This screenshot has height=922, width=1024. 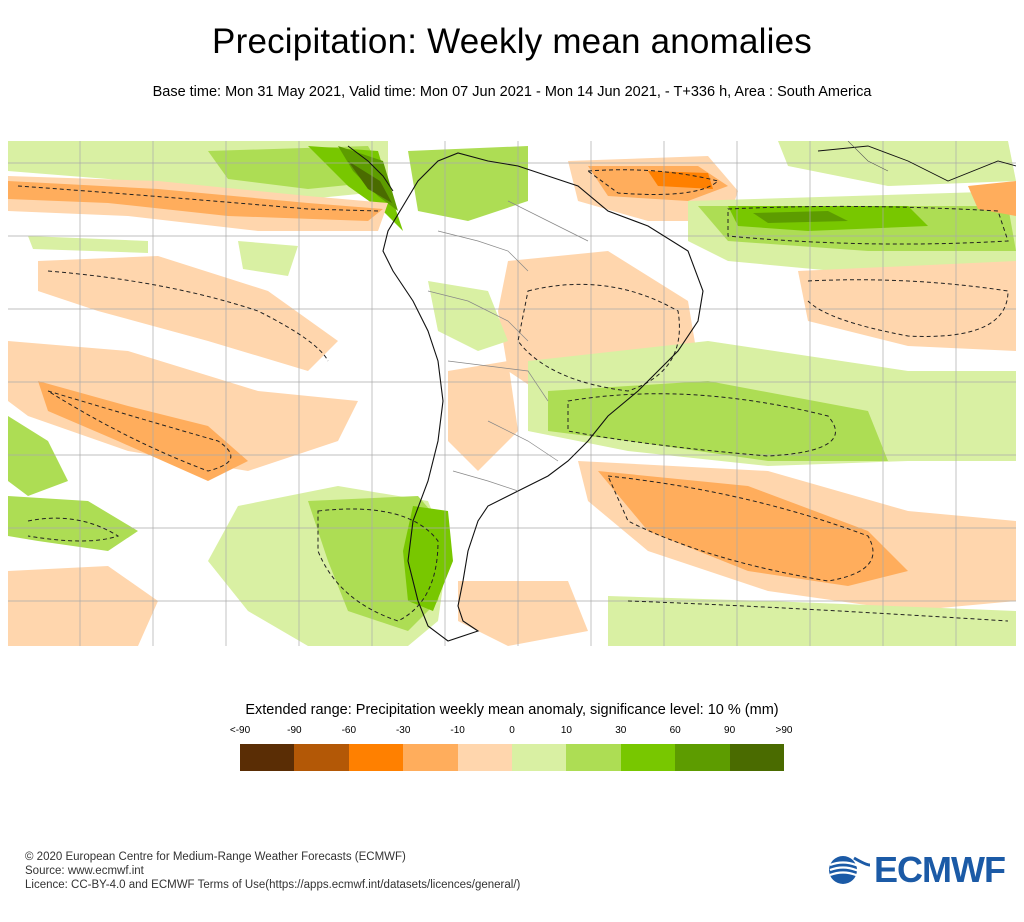 What do you see at coordinates (940, 869) in the screenshot?
I see `ecmwf-logo-text: ECMWF` at bounding box center [940, 869].